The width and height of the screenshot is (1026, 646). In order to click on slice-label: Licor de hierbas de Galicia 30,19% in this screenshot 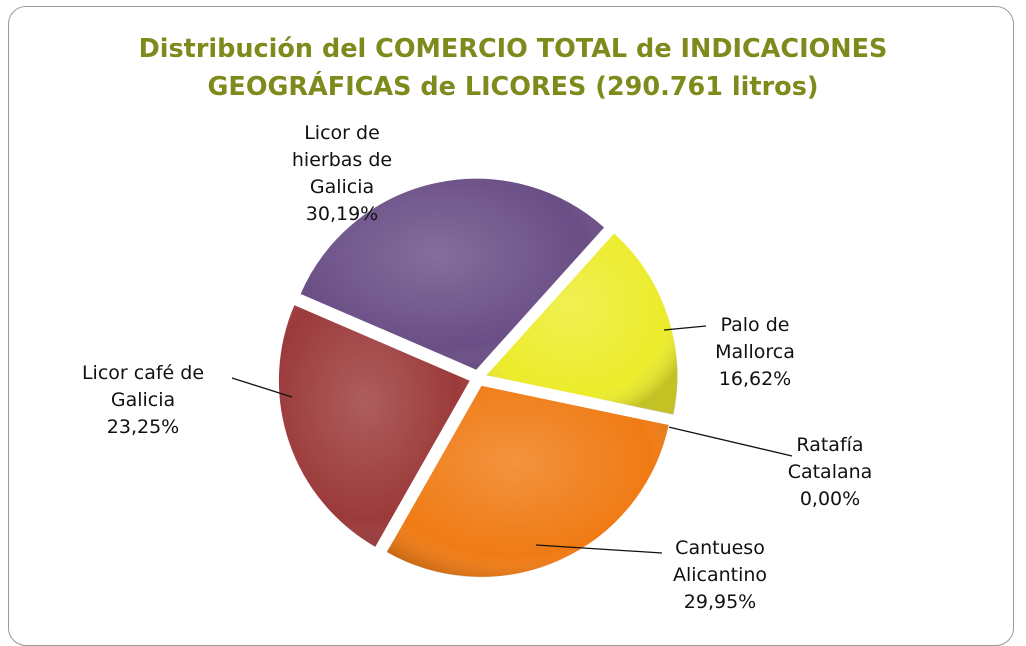, I will do `click(342, 174)`.